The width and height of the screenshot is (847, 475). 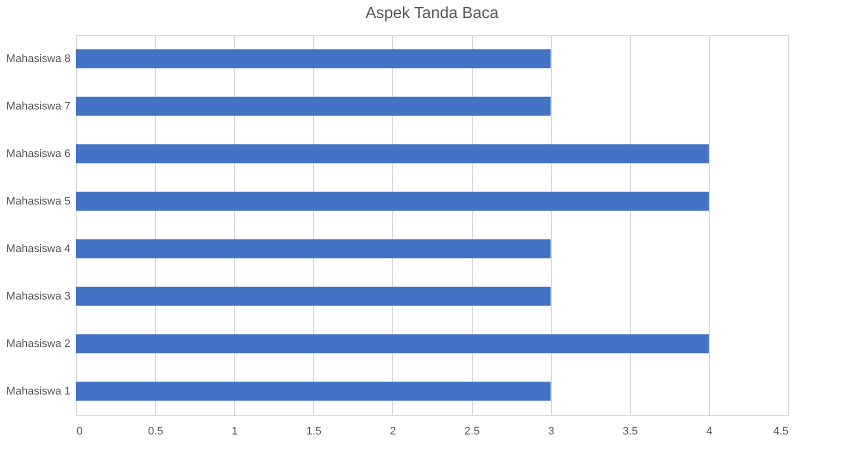 I want to click on x-tick-label: 0, so click(x=79, y=432).